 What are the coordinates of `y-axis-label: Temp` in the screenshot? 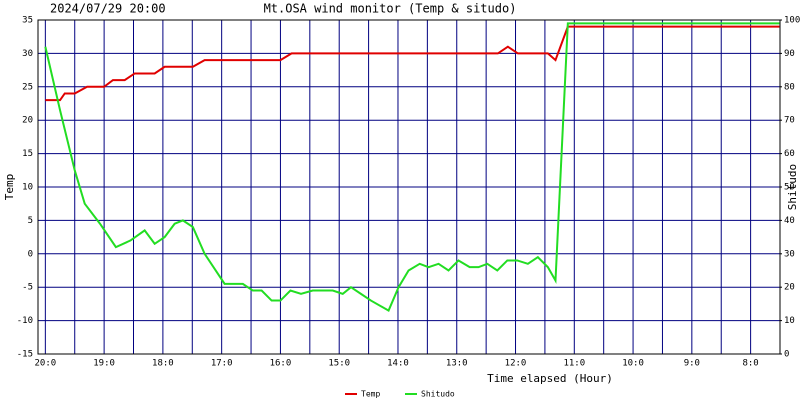 It's located at (9, 187).